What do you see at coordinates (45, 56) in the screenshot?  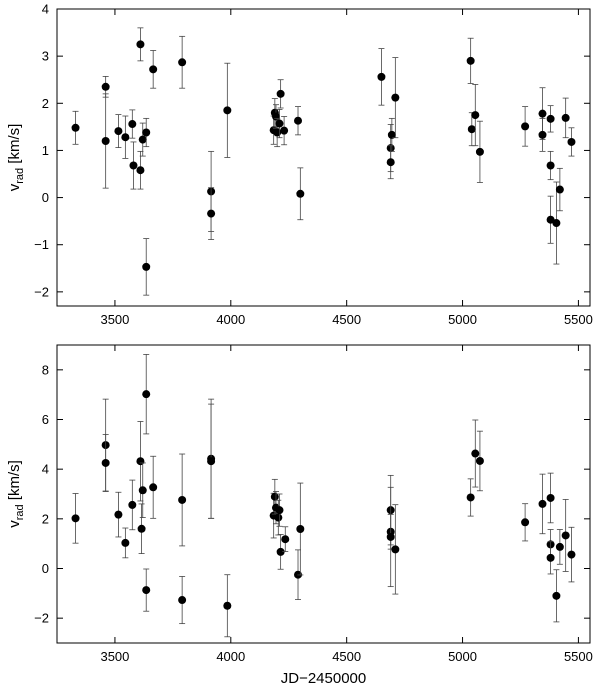 I see `y-tick-label: 3` at bounding box center [45, 56].